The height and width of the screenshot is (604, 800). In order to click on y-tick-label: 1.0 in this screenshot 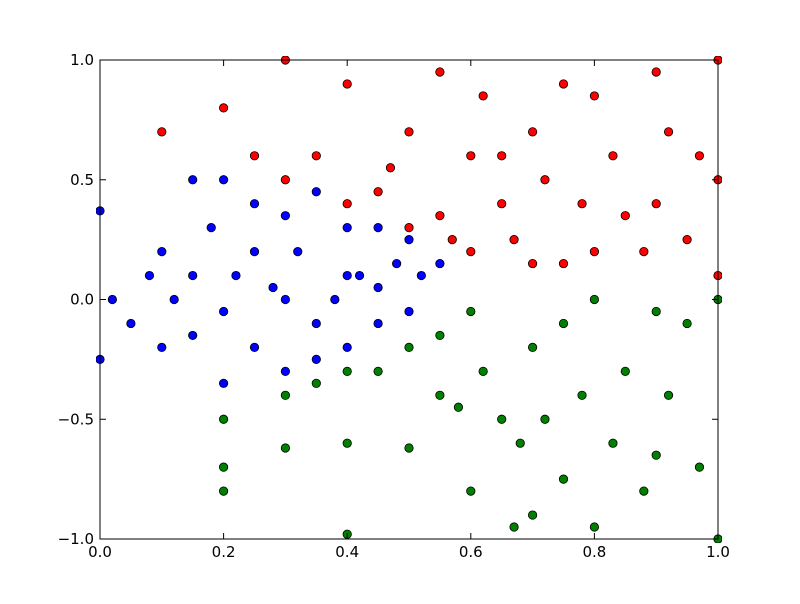, I will do `click(82, 60)`.